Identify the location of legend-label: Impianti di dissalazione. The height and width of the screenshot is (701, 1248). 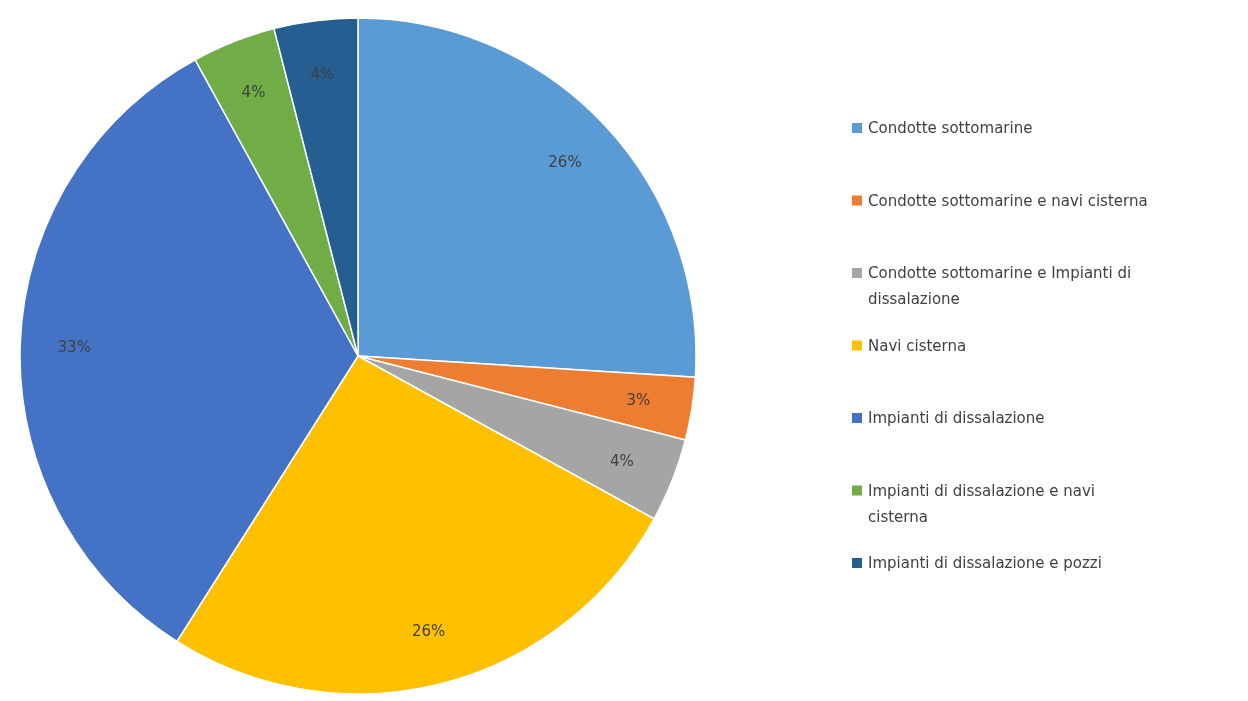
(956, 418).